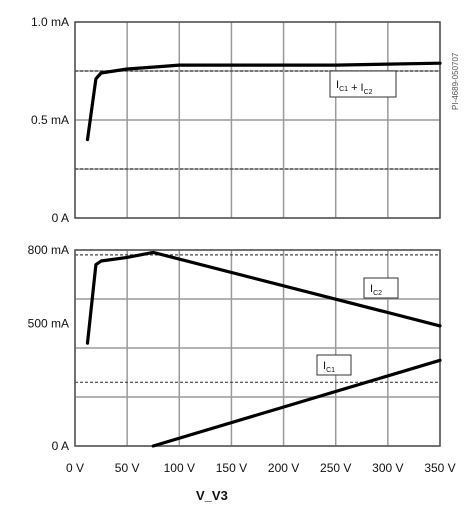 Image resolution: width=473 pixels, height=511 pixels. I want to click on series-line-ic2, so click(263, 297).